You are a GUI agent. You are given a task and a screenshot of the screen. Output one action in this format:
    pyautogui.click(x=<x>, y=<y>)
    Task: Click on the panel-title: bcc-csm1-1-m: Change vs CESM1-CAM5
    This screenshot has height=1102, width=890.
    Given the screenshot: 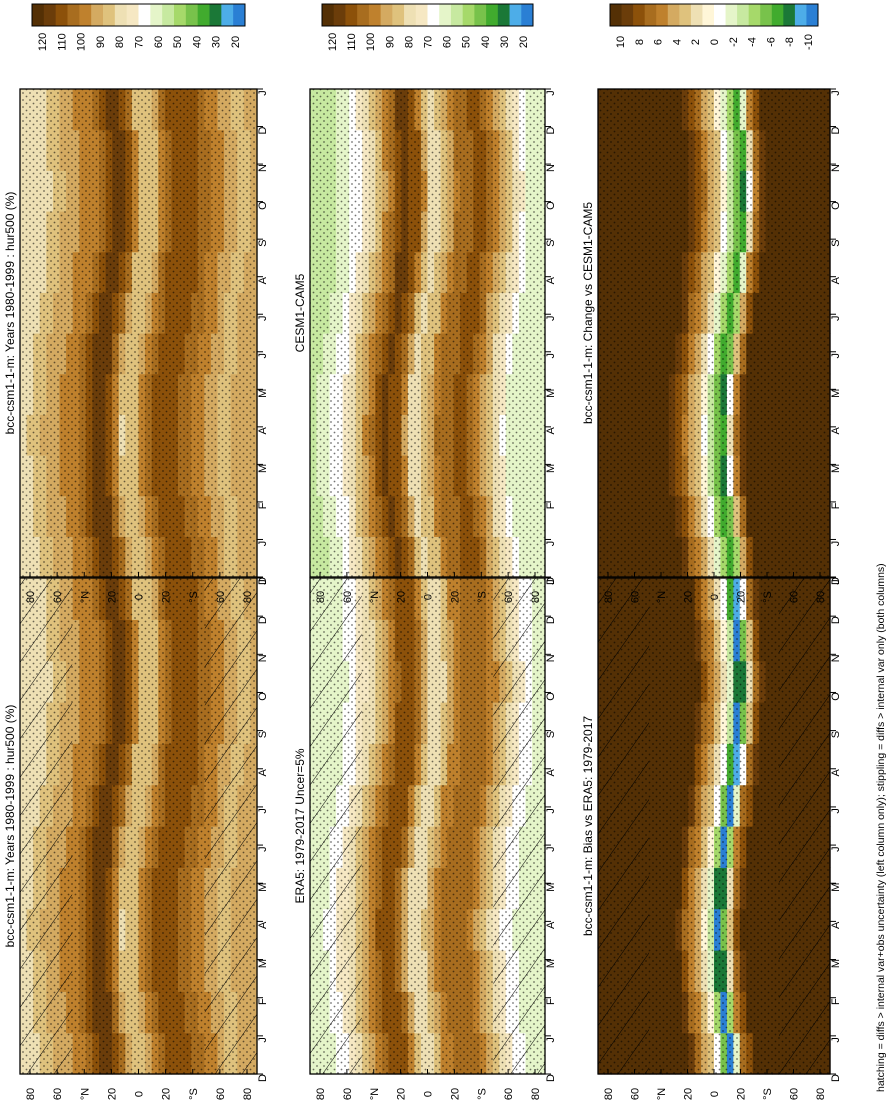 What is the action you would take?
    pyautogui.click(x=588, y=313)
    